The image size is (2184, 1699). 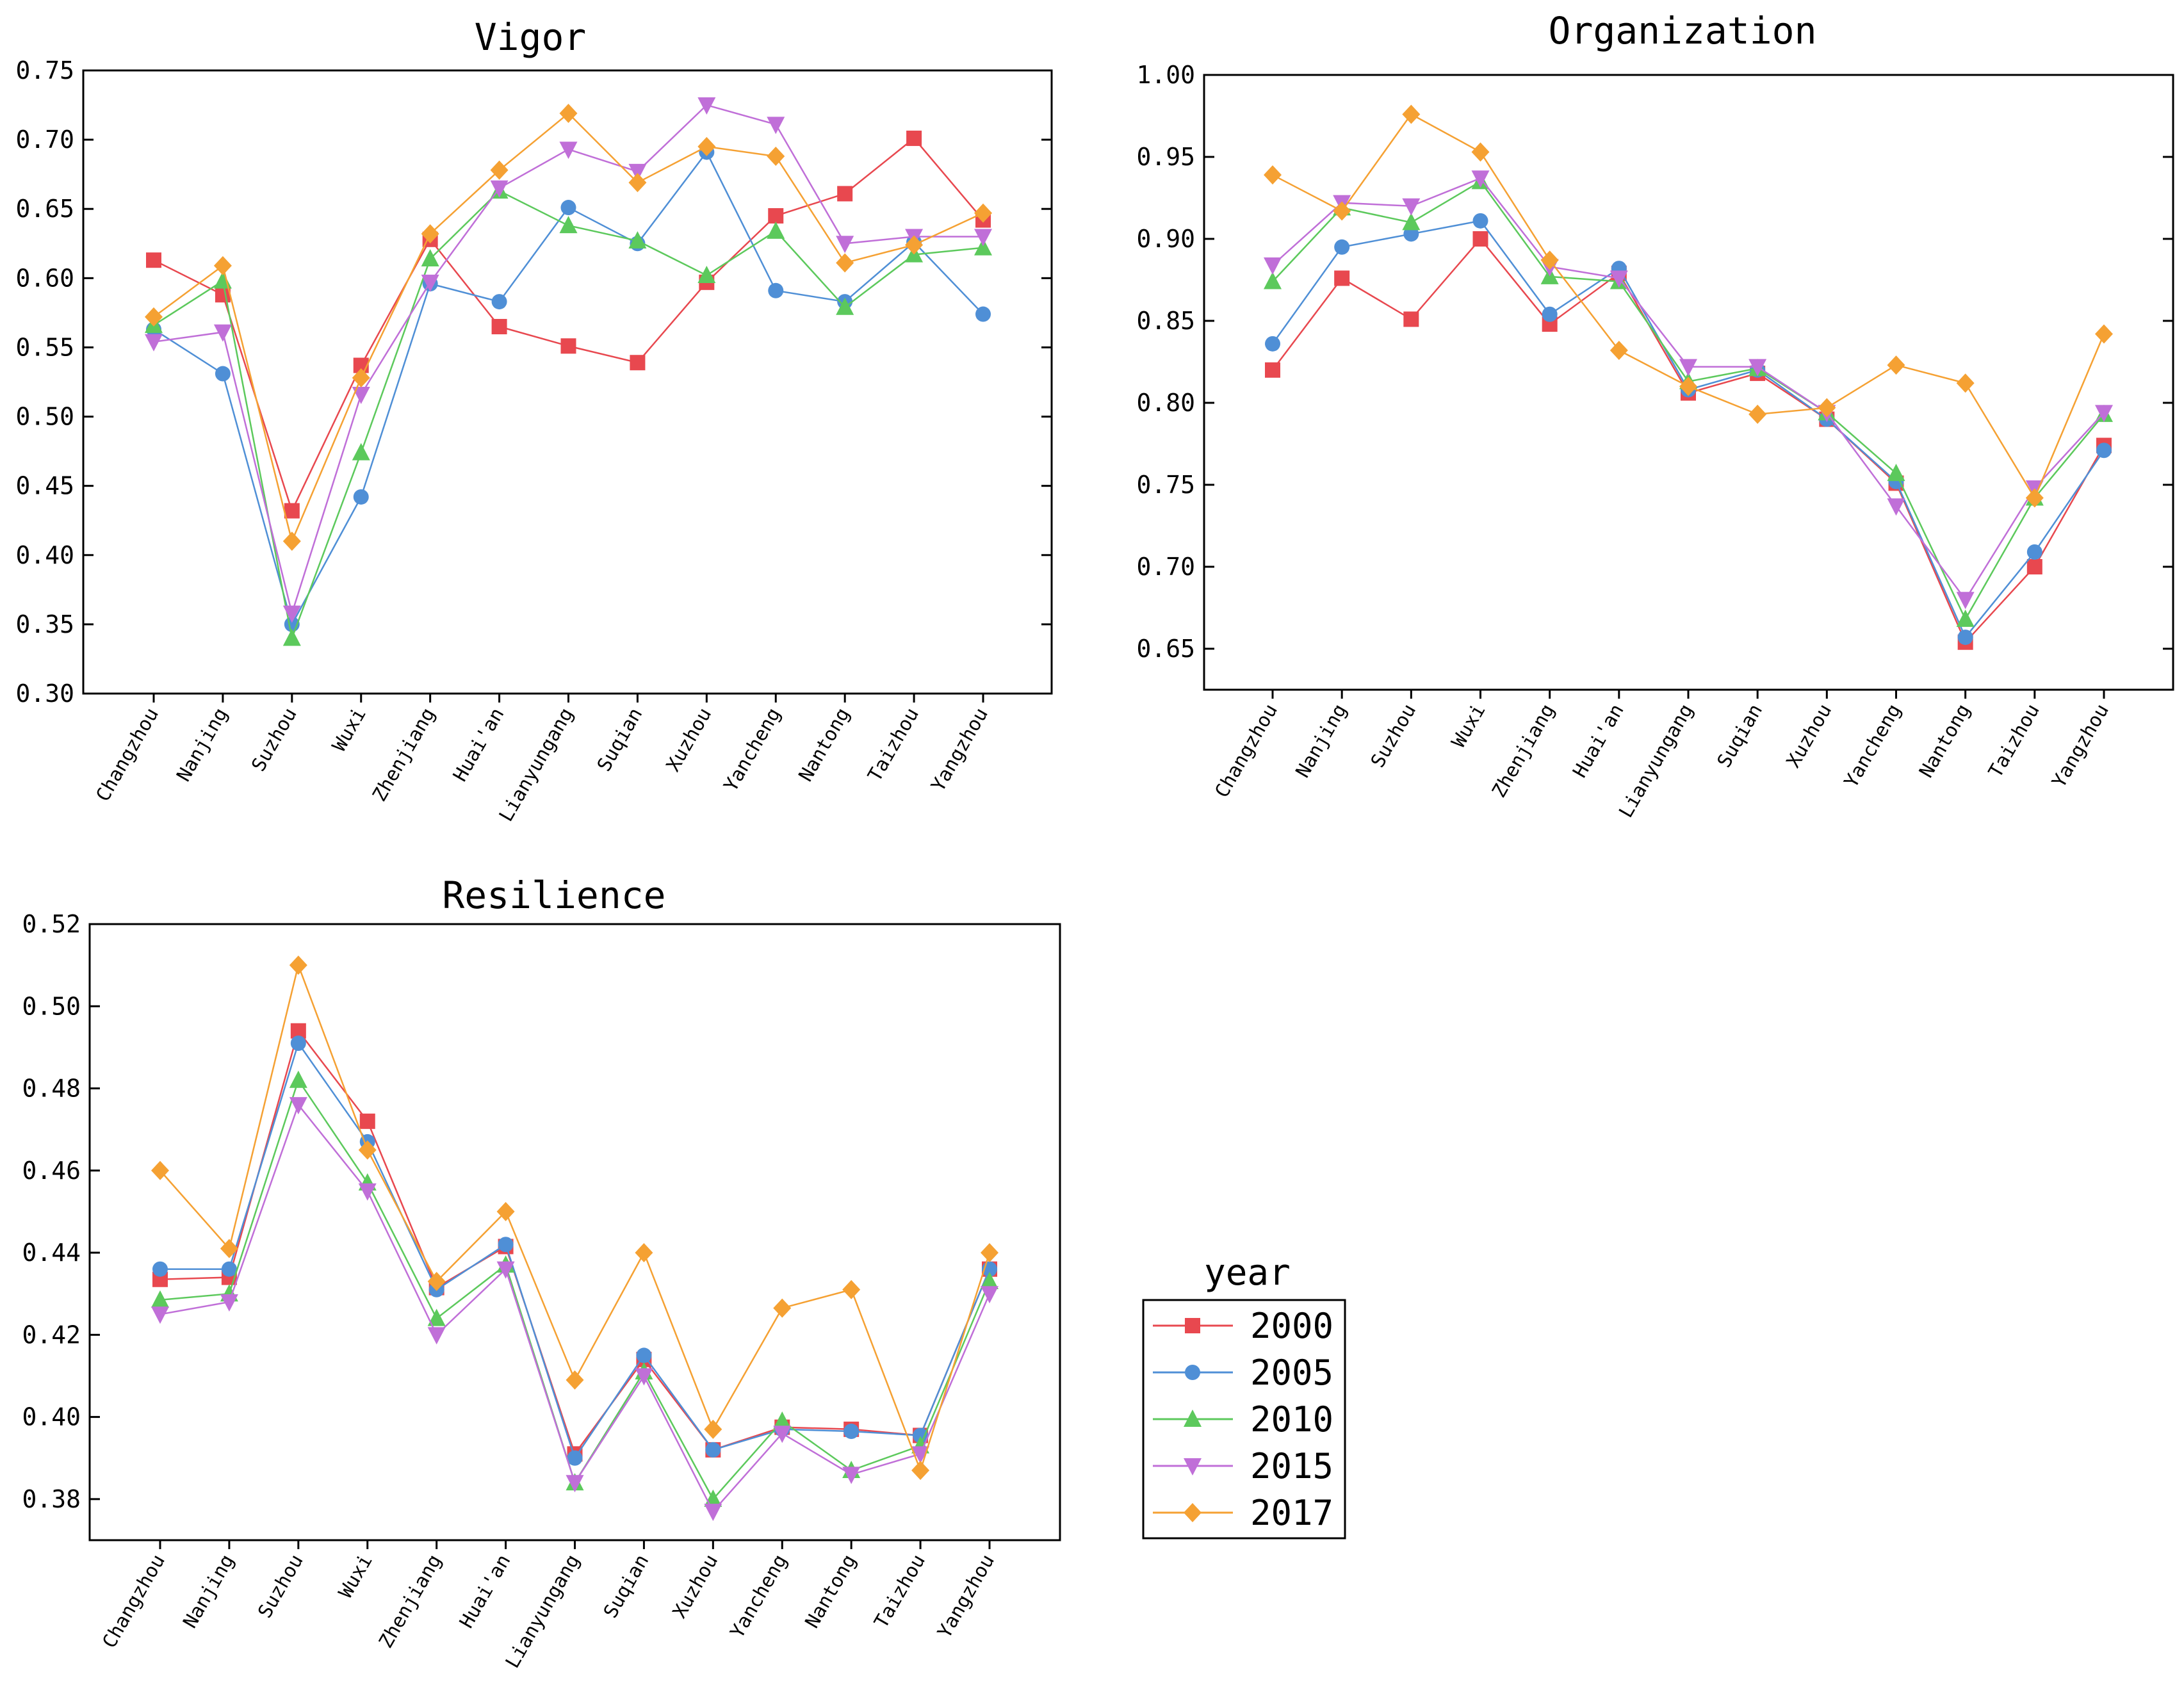 What do you see at coordinates (1193, 1419) in the screenshot?
I see `legend-marker-2010` at bounding box center [1193, 1419].